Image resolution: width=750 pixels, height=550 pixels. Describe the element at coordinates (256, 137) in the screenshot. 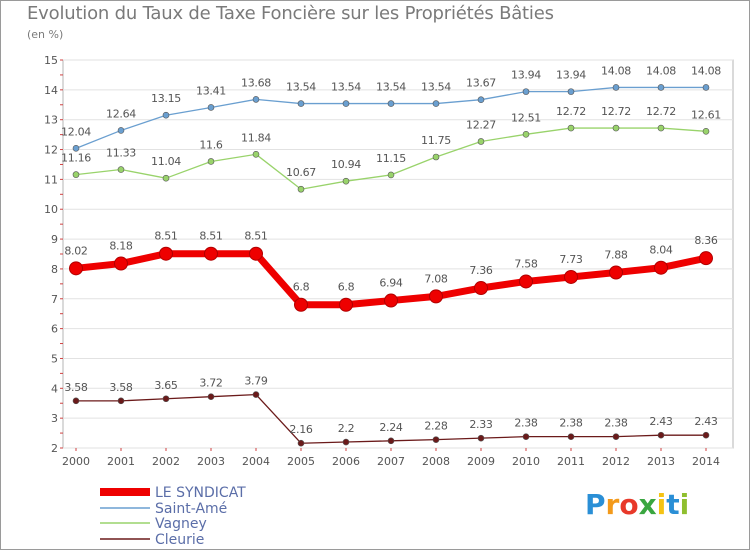

I see `data-label: 11.84` at that location.